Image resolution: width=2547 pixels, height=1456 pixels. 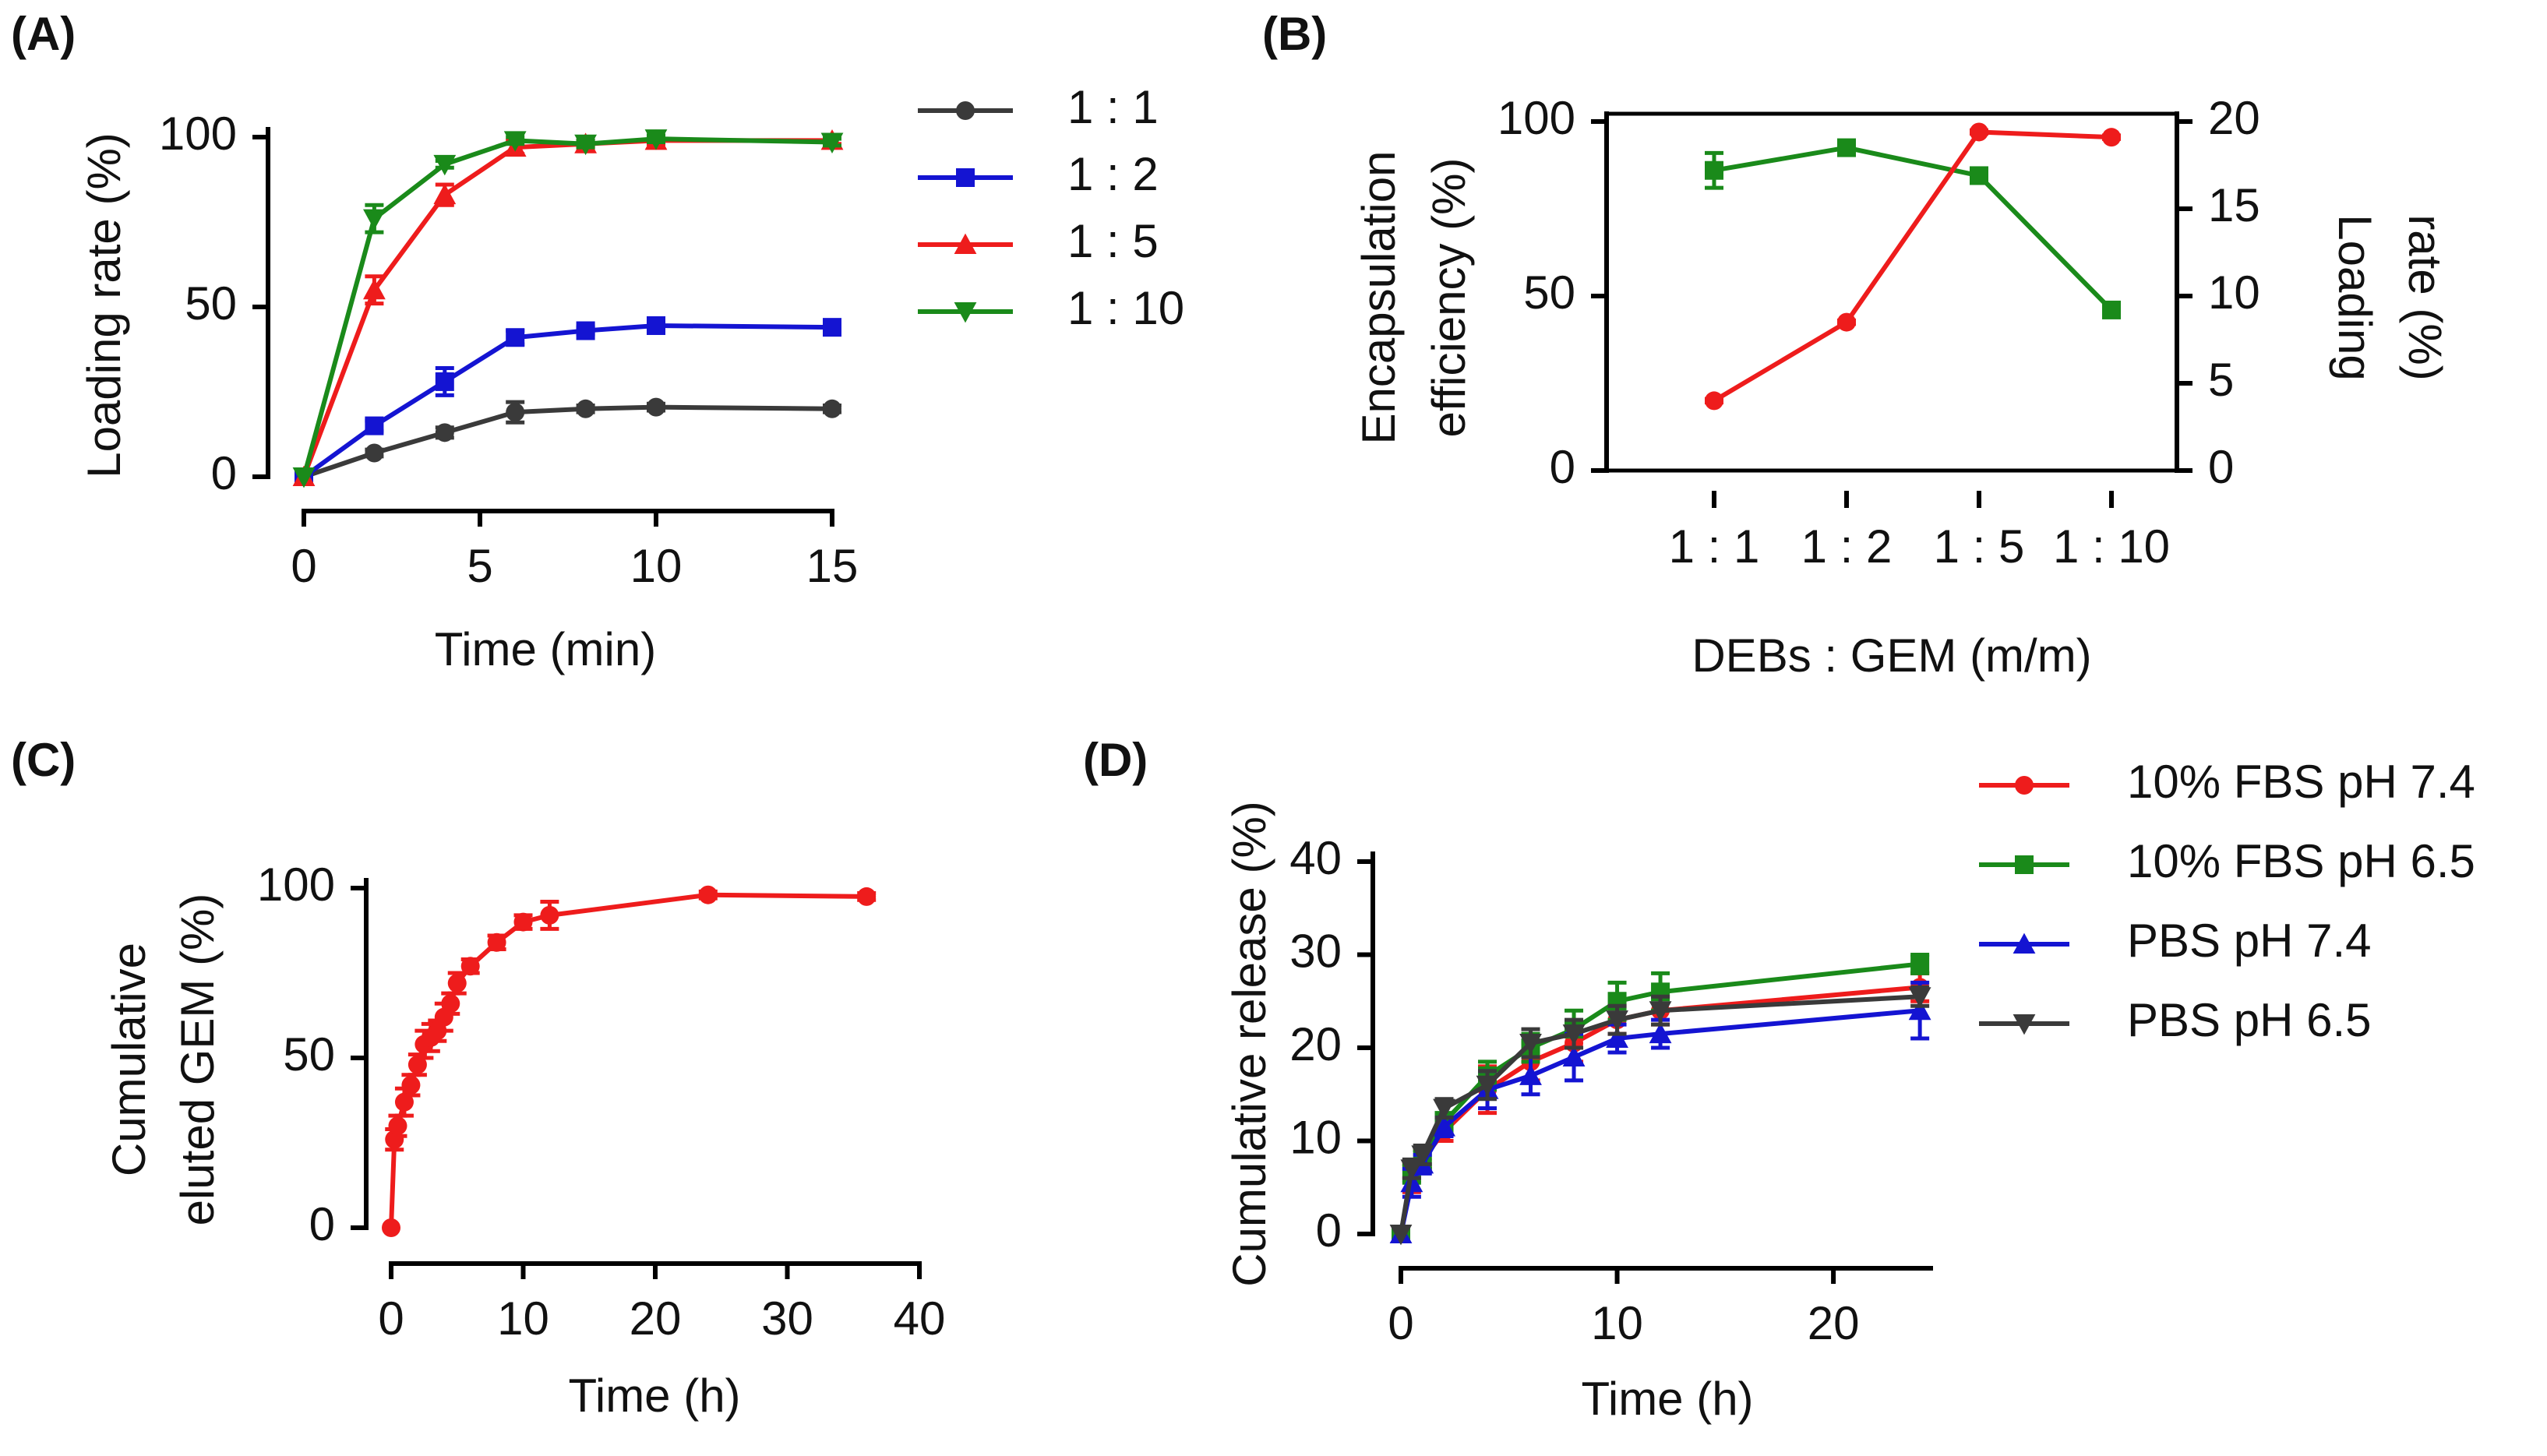 I want to click on panel-b-series-1-line, so click(x=1914, y=229).